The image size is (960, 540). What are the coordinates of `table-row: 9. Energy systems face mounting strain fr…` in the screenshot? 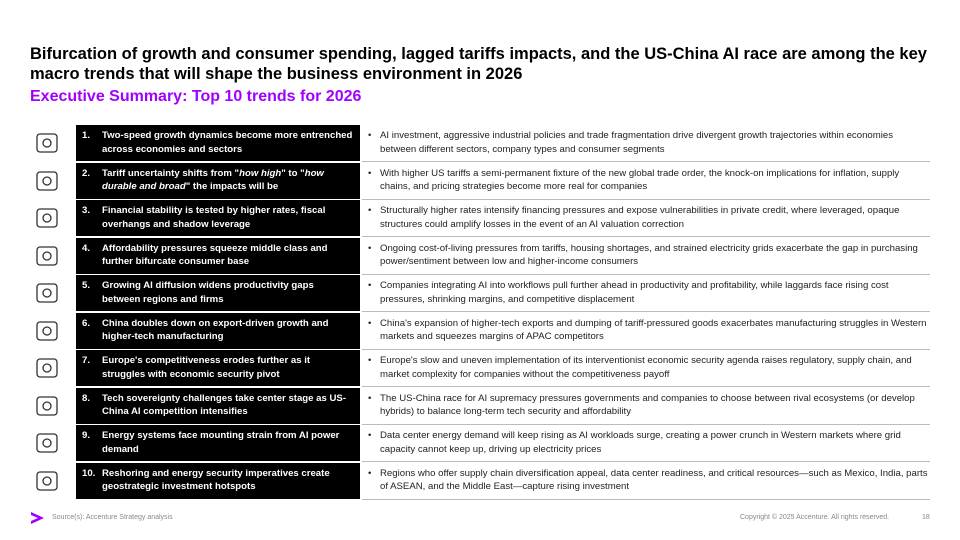 It's located at (480, 444).